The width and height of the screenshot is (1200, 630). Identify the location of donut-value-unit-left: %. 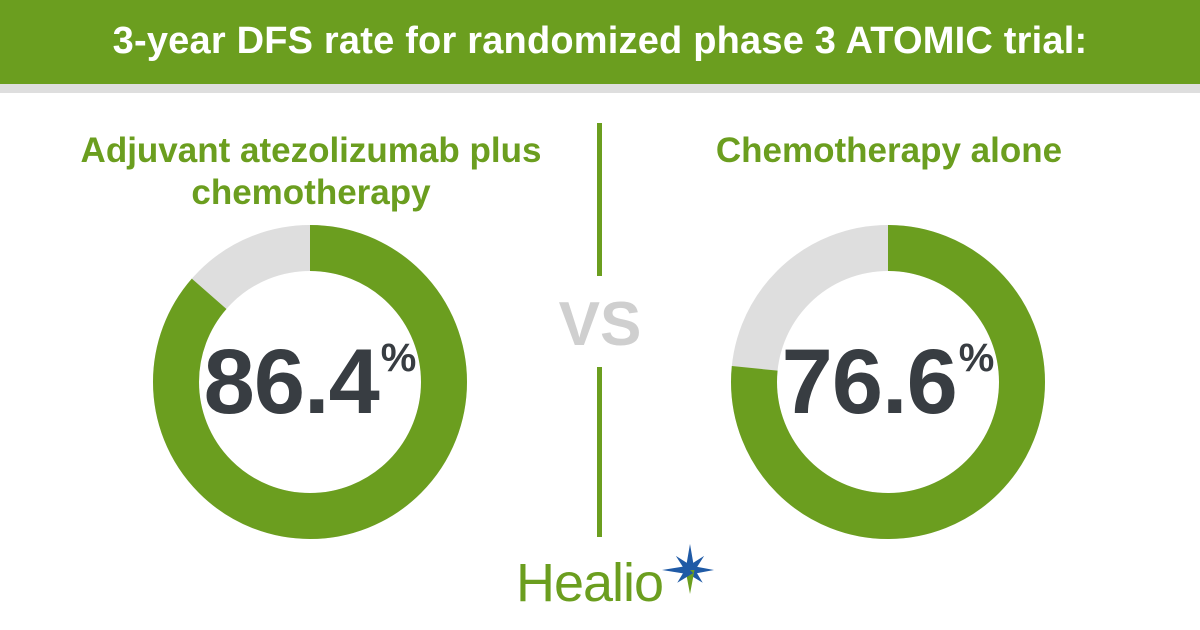
(398, 358).